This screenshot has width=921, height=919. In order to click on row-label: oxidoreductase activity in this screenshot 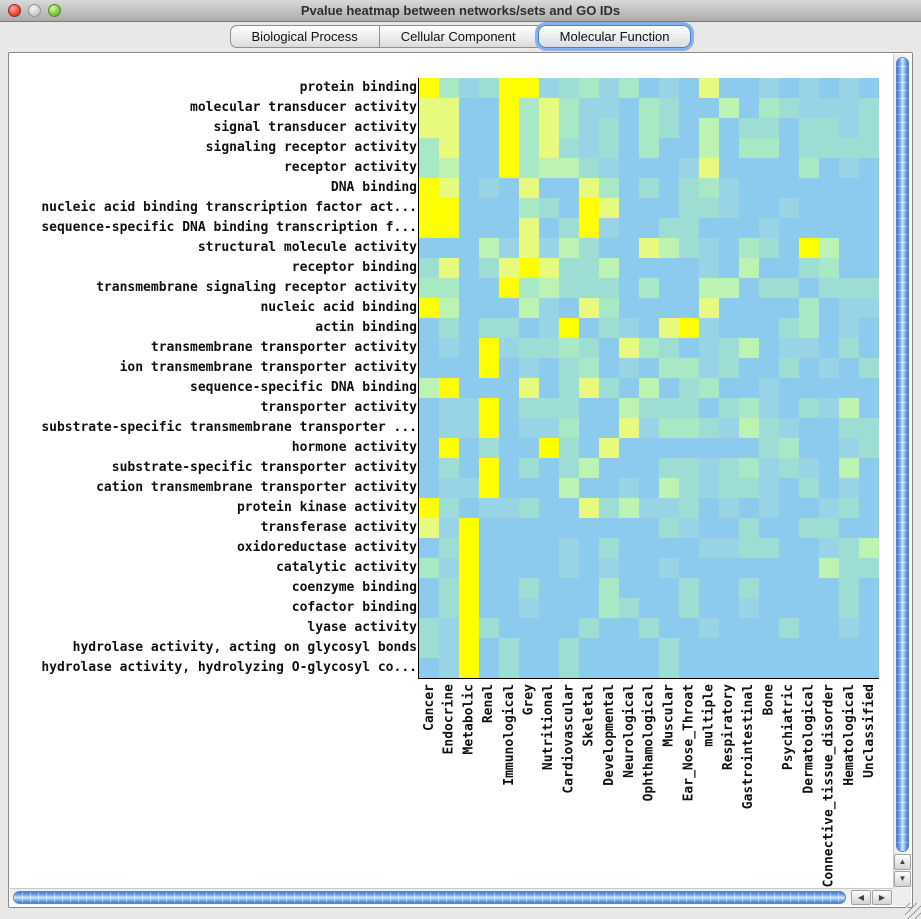, I will do `click(326, 547)`.